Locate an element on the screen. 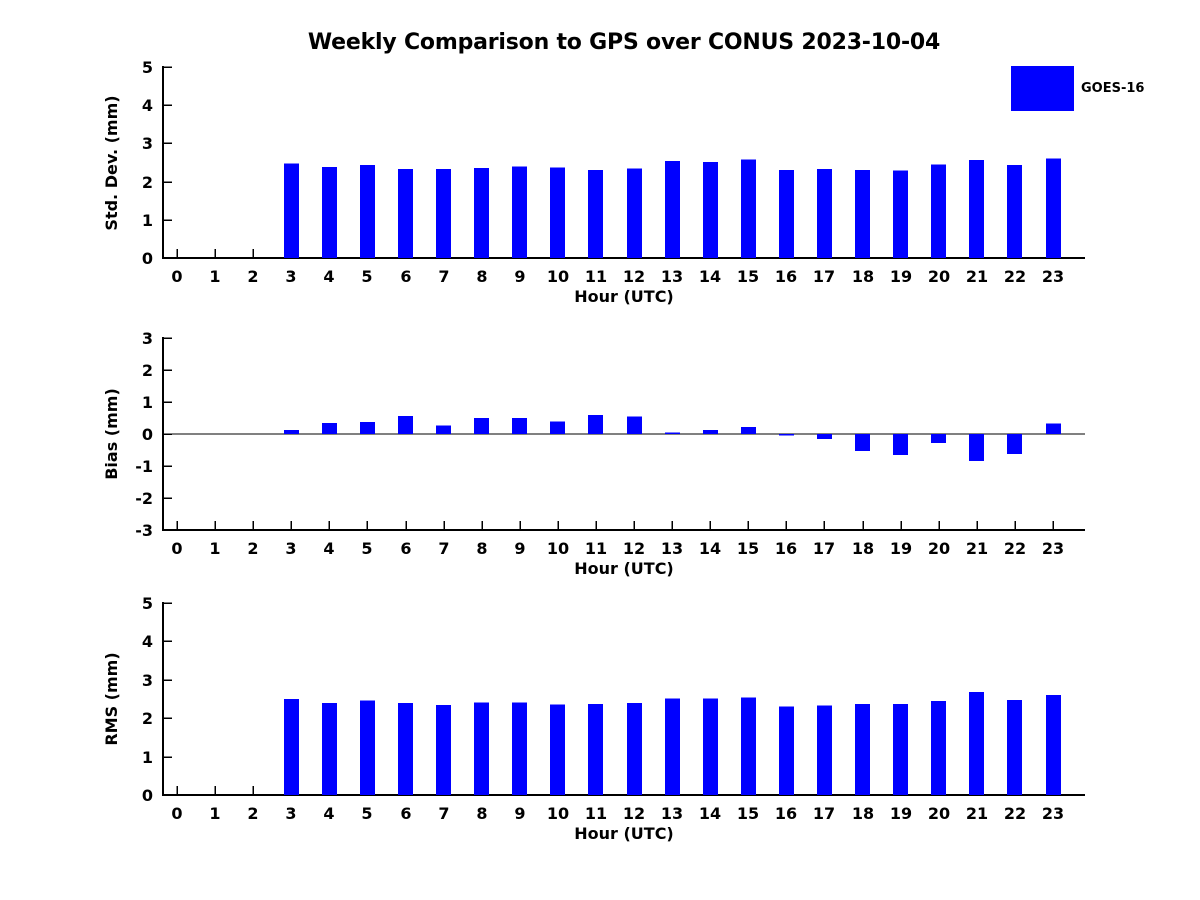 This screenshot has height=900, width=1200. legend: GOES-16 is located at coordinates (1077, 88).